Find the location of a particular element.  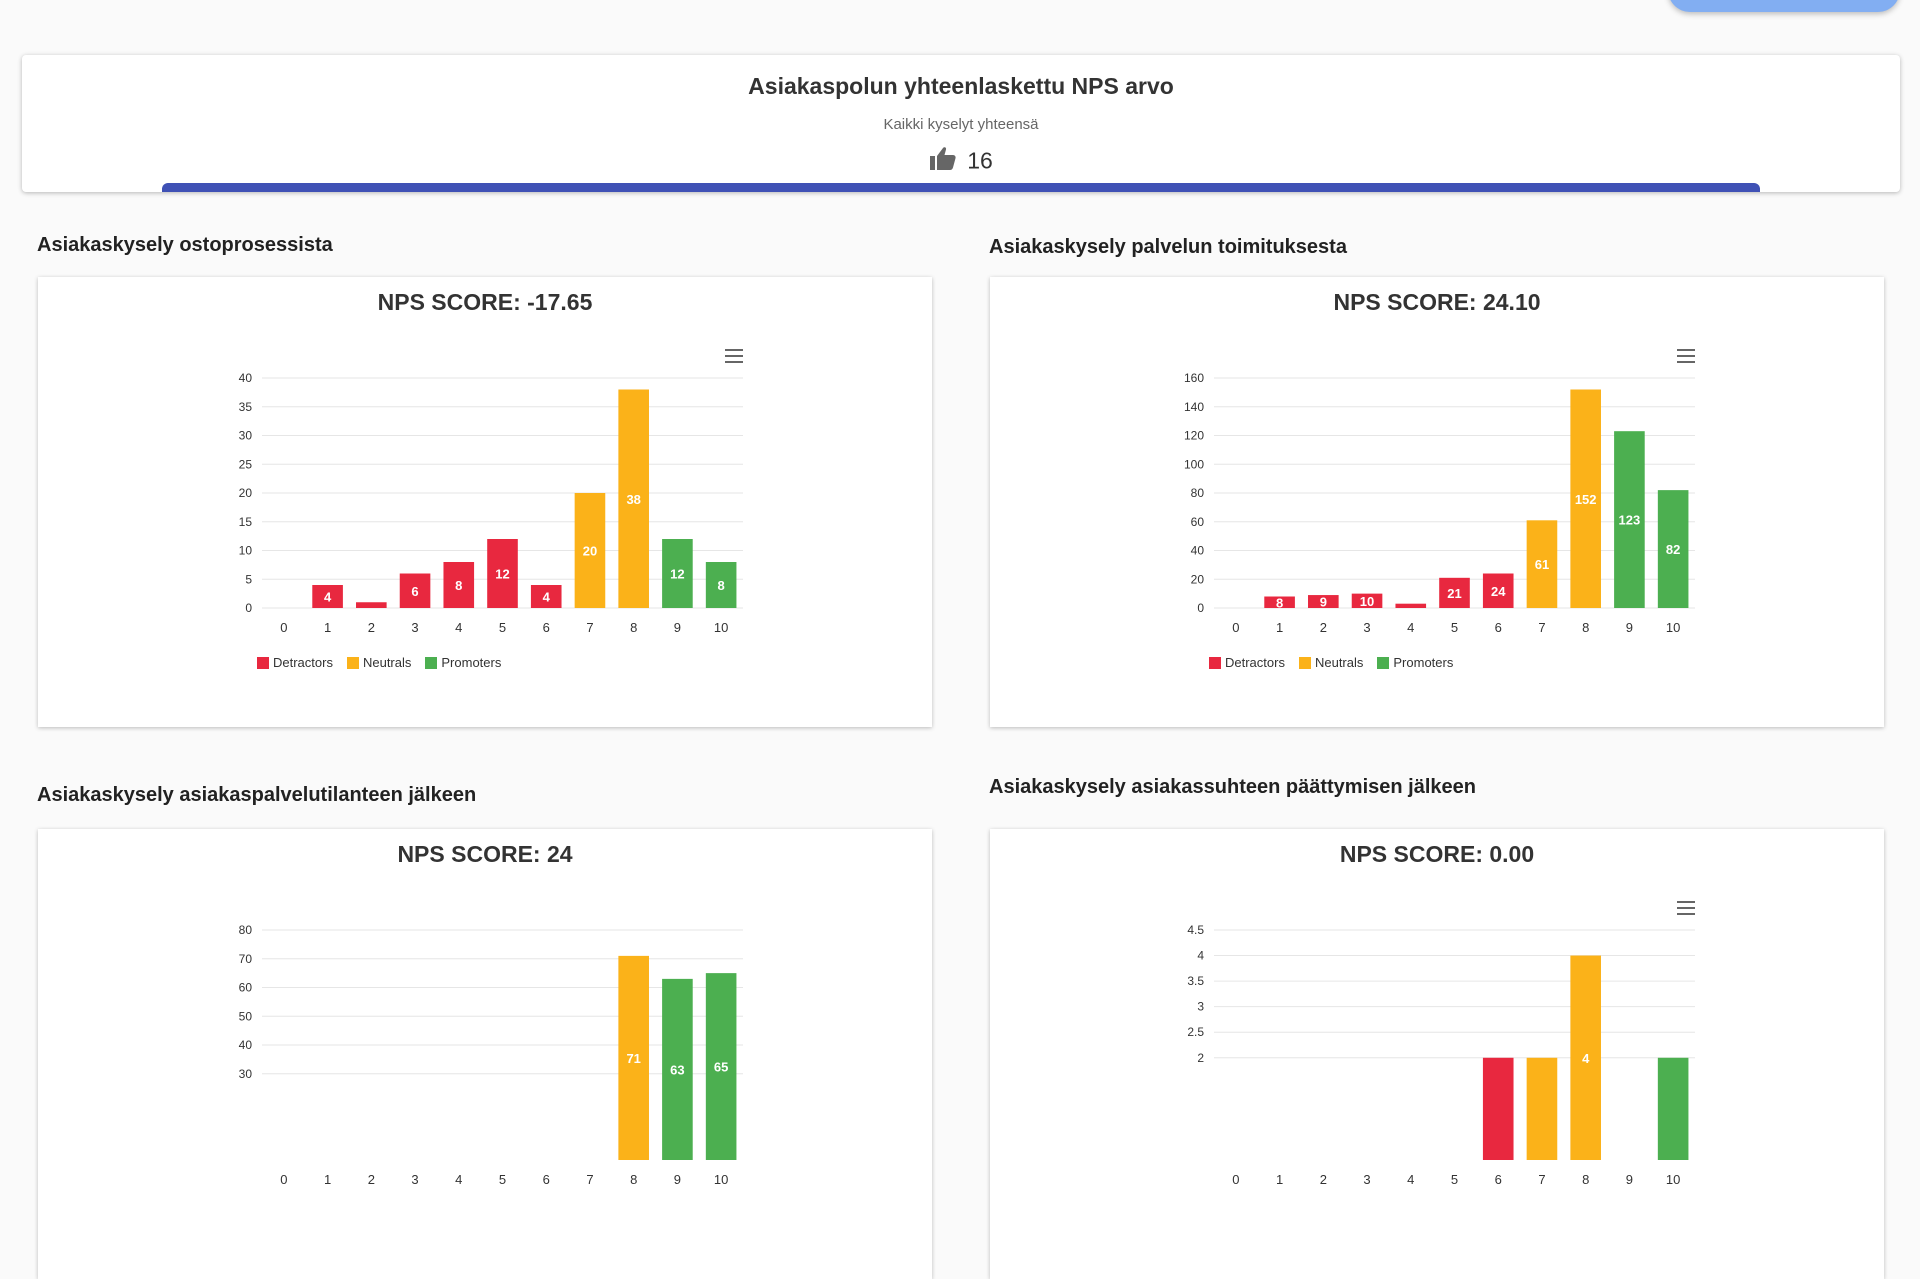

nps-score-title: NPS SCORE: 24.10 is located at coordinates (1437, 302).